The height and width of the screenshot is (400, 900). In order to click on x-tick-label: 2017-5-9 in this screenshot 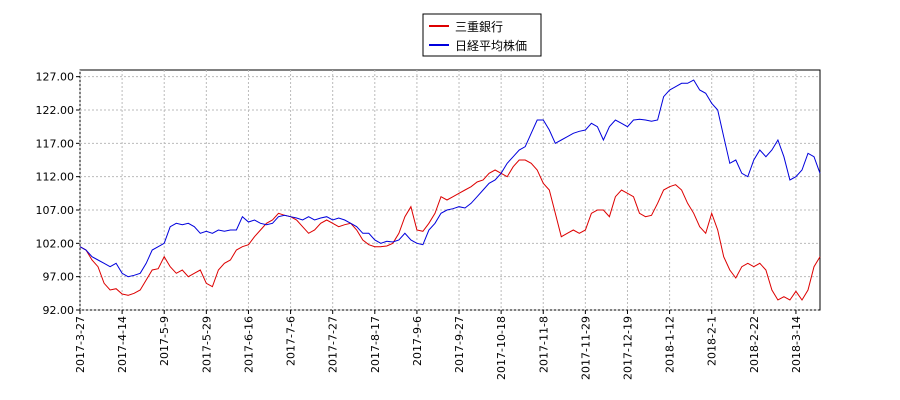, I will do `click(164, 341)`.